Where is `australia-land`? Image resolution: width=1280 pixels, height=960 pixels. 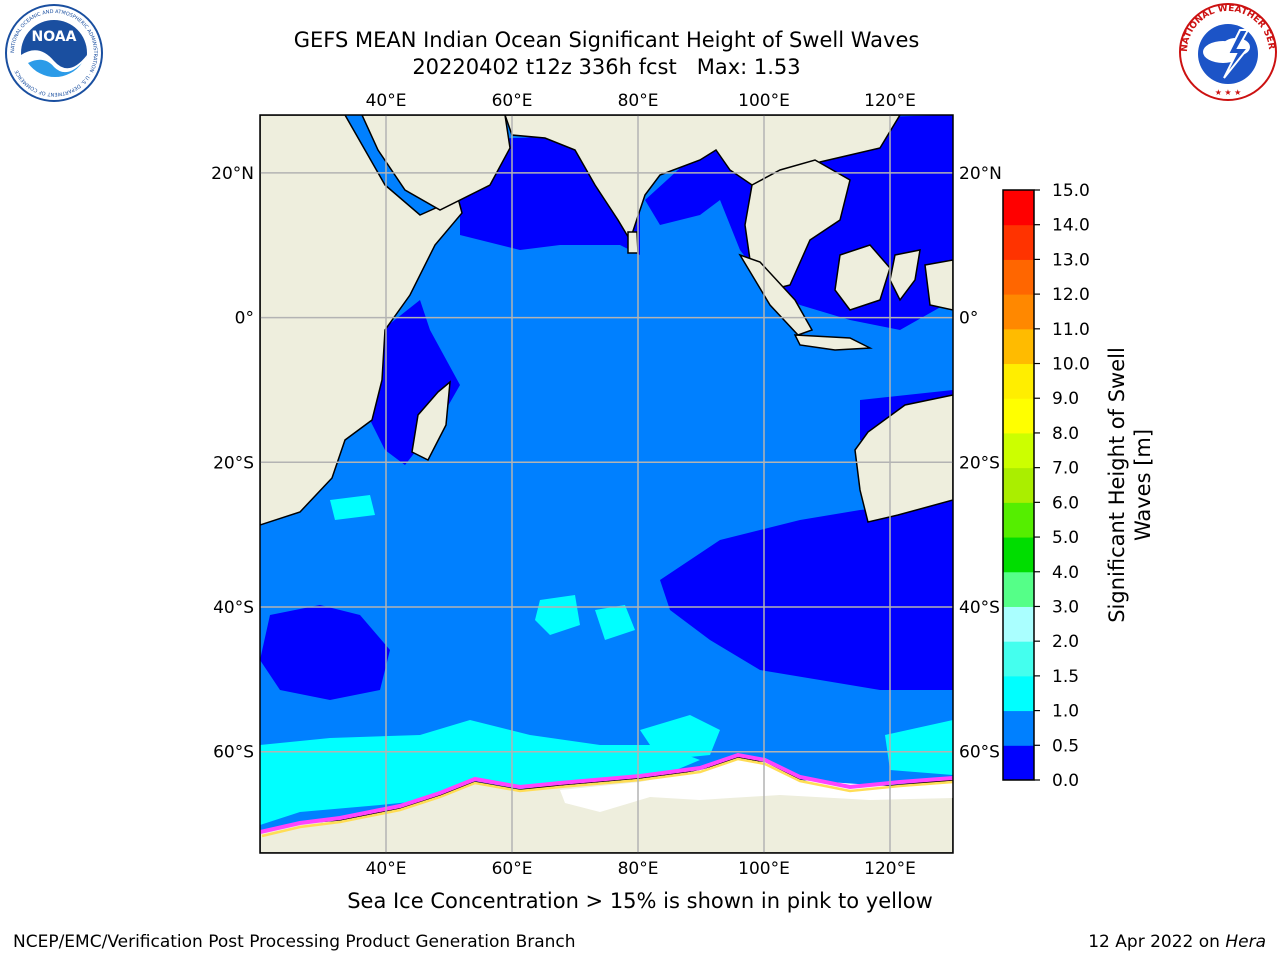
australia-land is located at coordinates (903, 458).